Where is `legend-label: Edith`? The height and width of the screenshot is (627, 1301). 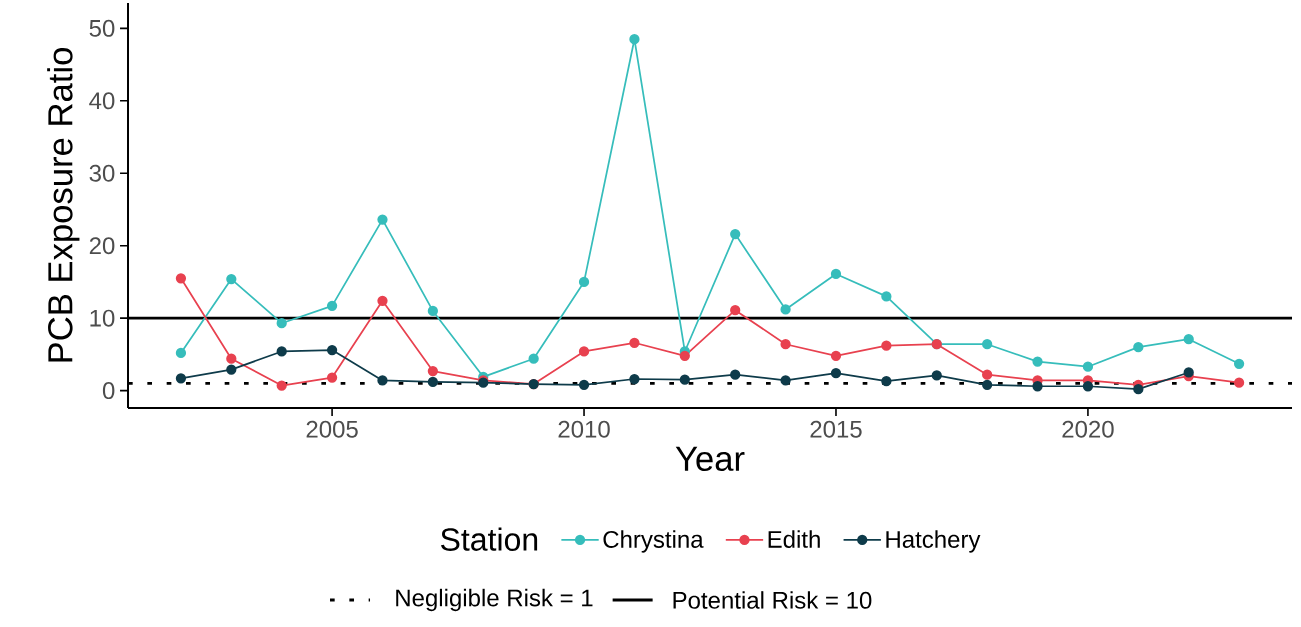 legend-label: Edith is located at coordinates (794, 539).